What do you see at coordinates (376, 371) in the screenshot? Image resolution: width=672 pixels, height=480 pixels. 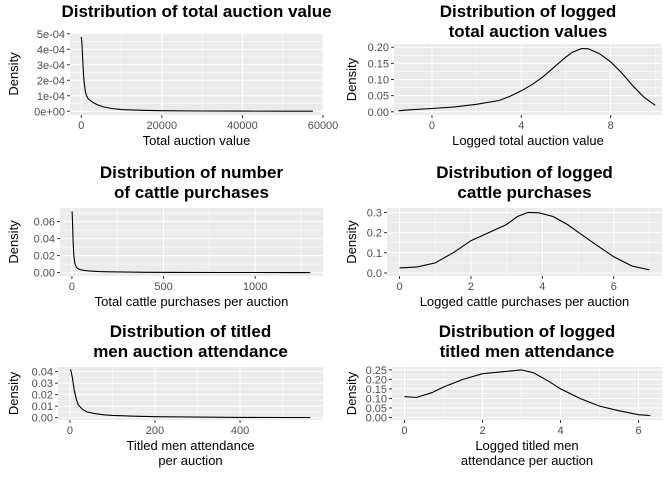 I see `chart-6-ytick-label-6: 0.25` at bounding box center [376, 371].